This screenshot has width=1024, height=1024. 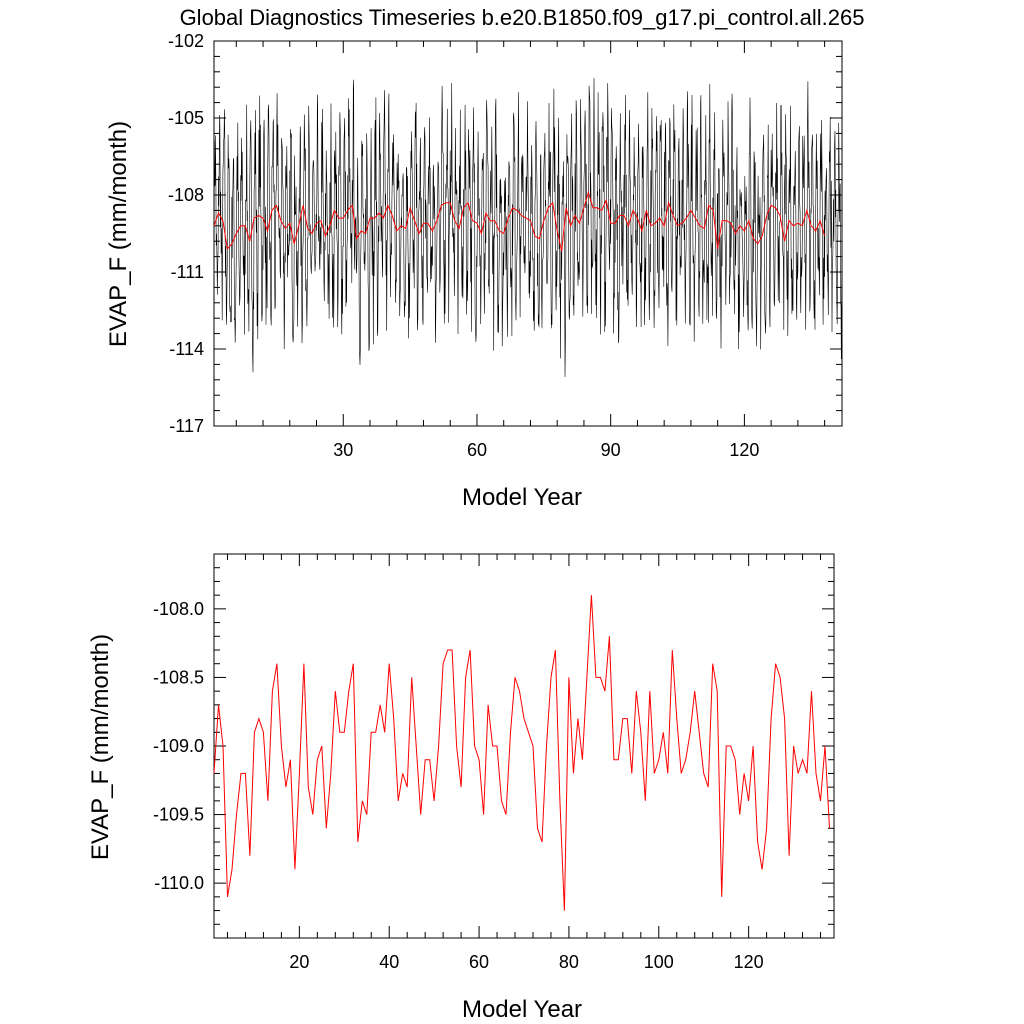 I want to click on bottom-x-axis-label: Model Year, so click(x=522, y=1009).